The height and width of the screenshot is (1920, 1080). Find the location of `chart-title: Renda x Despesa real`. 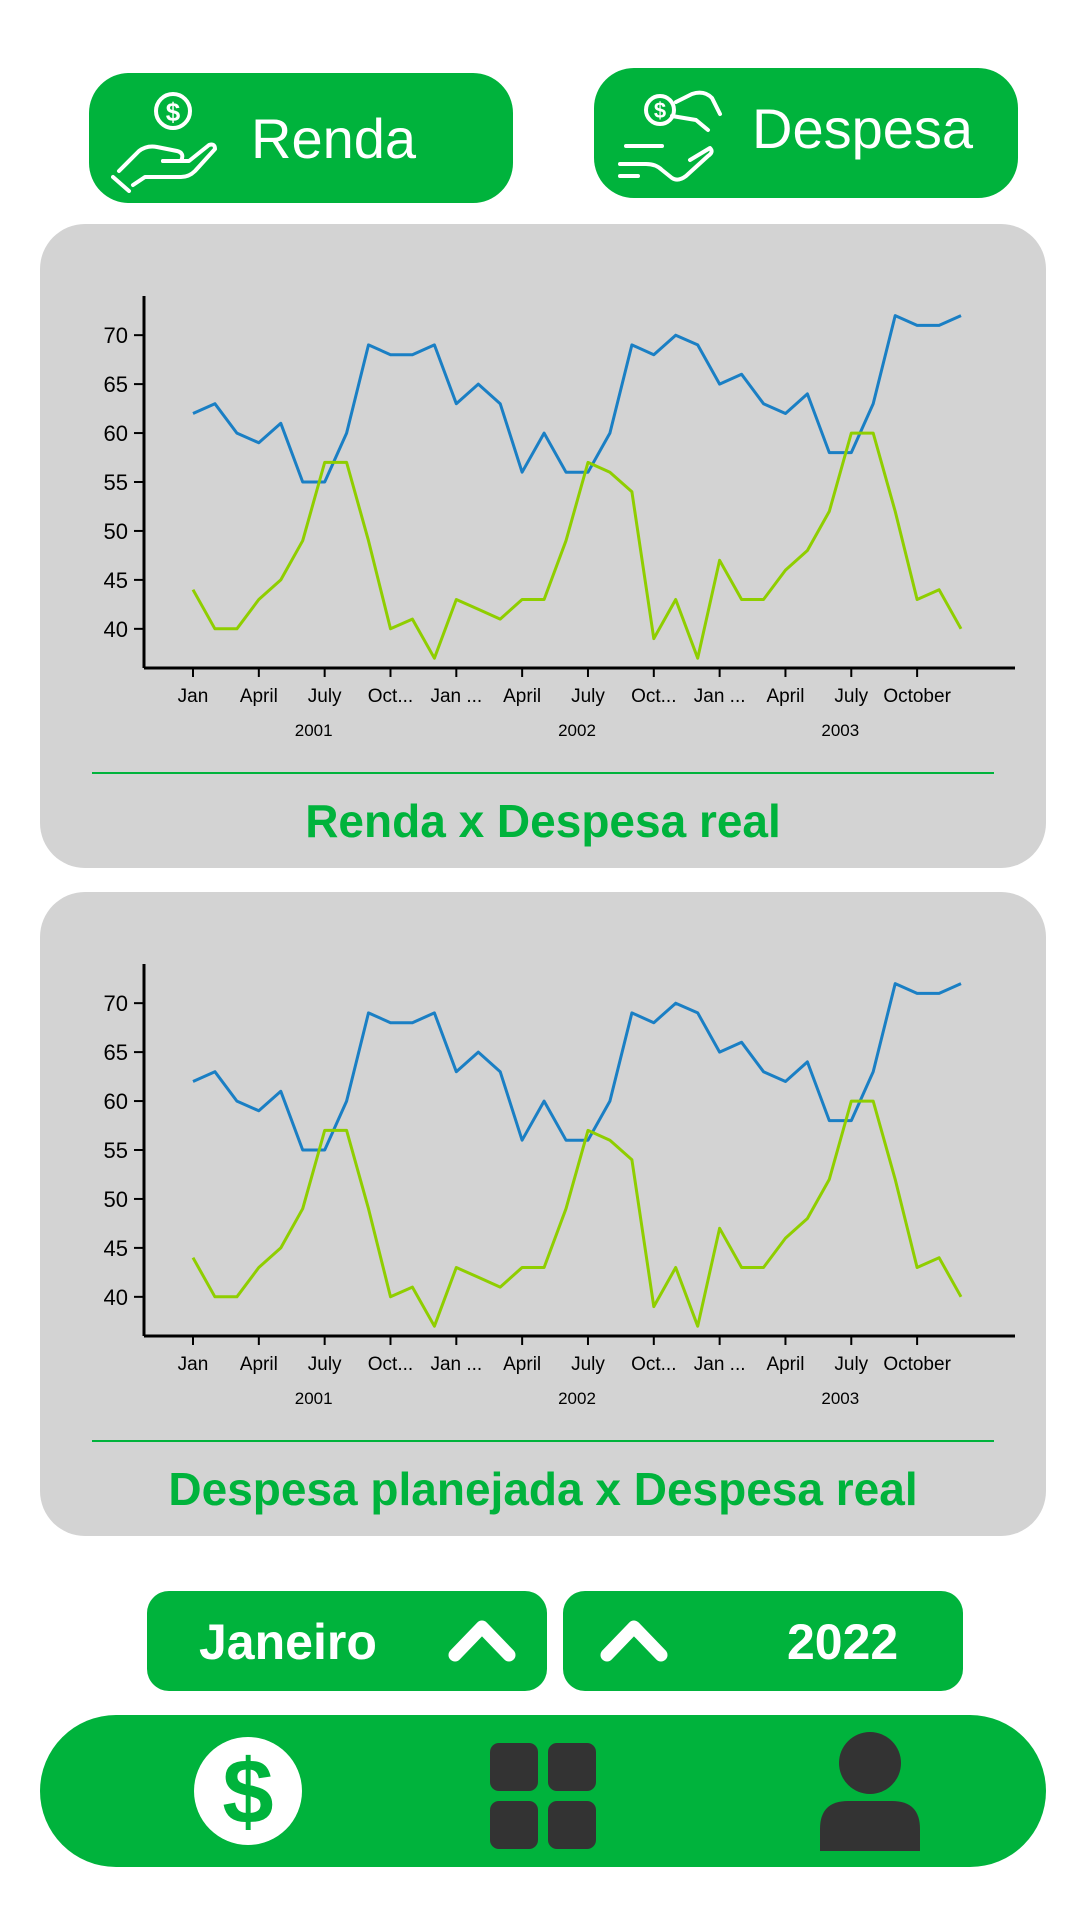

chart-title: Renda x Despesa real is located at coordinates (543, 821).